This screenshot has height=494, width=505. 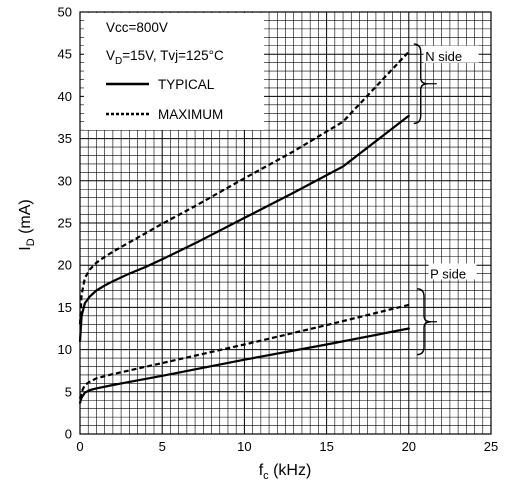 What do you see at coordinates (79, 446) in the screenshot?
I see `x-tick-label: 0` at bounding box center [79, 446].